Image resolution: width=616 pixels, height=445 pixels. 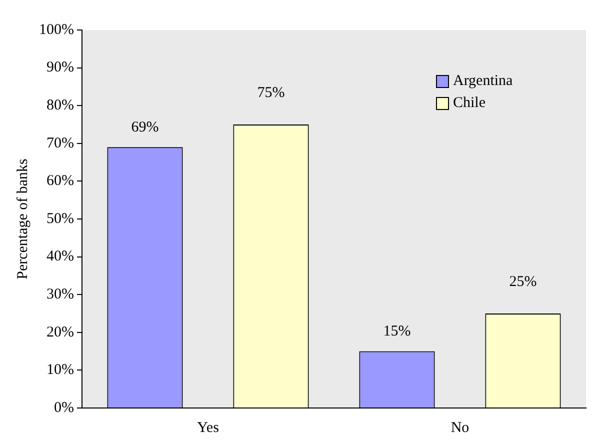 I want to click on data-label: 25%, so click(x=523, y=282).